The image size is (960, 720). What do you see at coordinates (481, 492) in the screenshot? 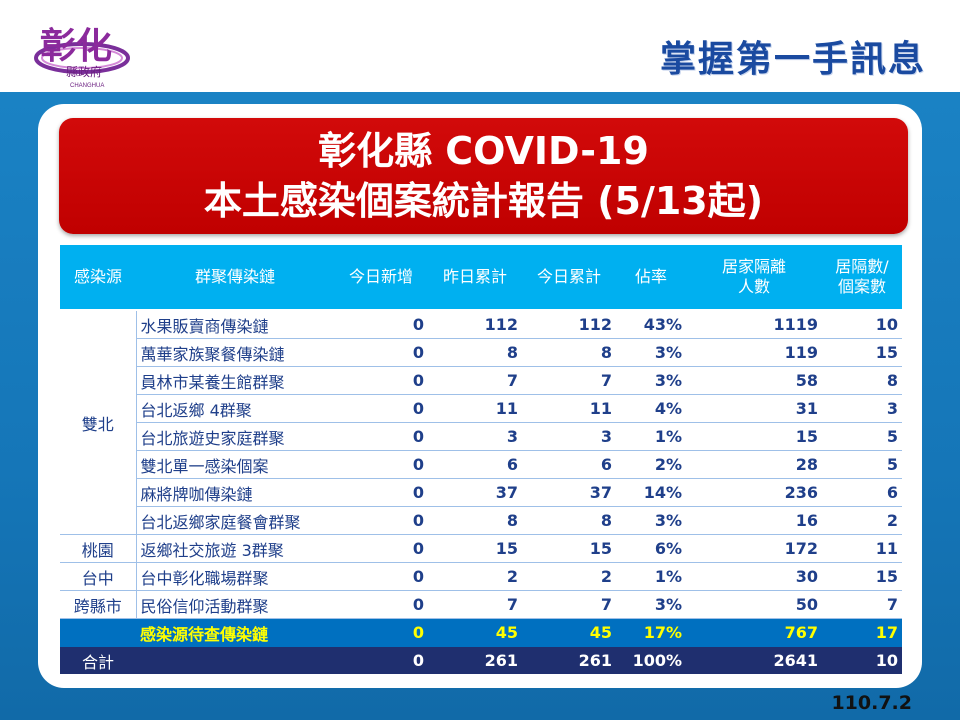
I see `table-row: 麻將牌咖傳染鏈 0 37 37 14% 236 6` at bounding box center [481, 492].